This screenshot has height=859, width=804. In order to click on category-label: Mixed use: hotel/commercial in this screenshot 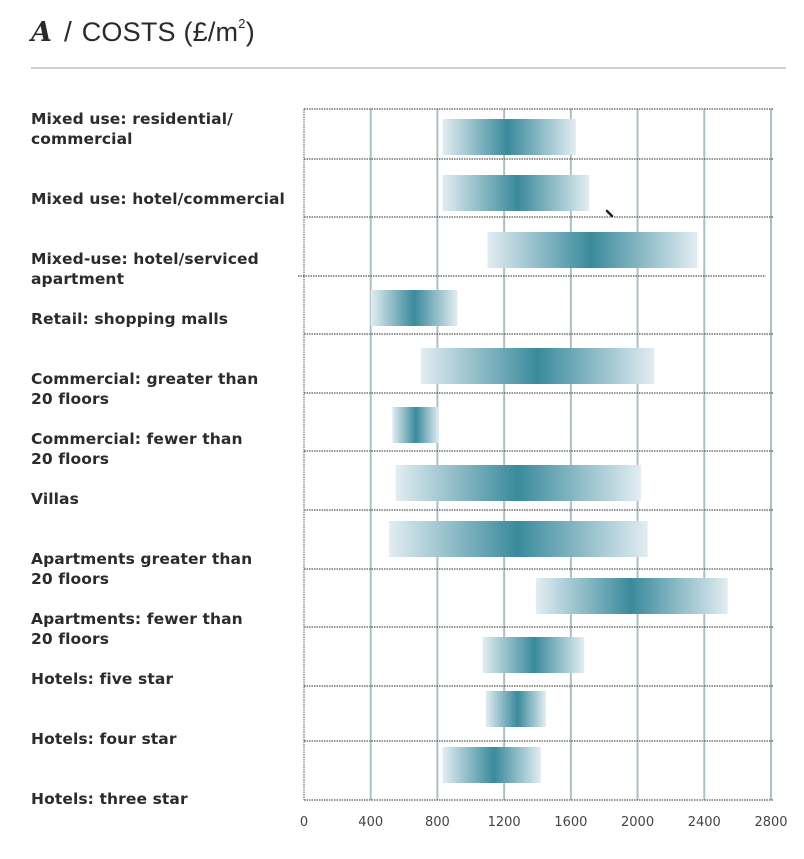, I will do `click(161, 199)`.